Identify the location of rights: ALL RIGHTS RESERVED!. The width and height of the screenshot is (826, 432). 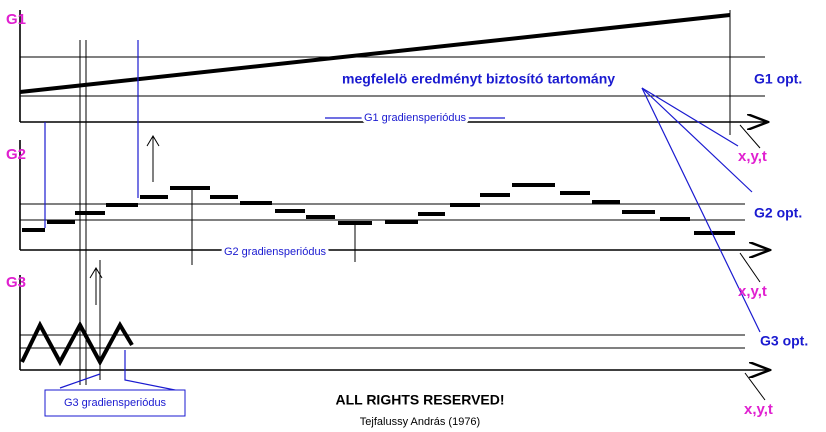
(419, 400).